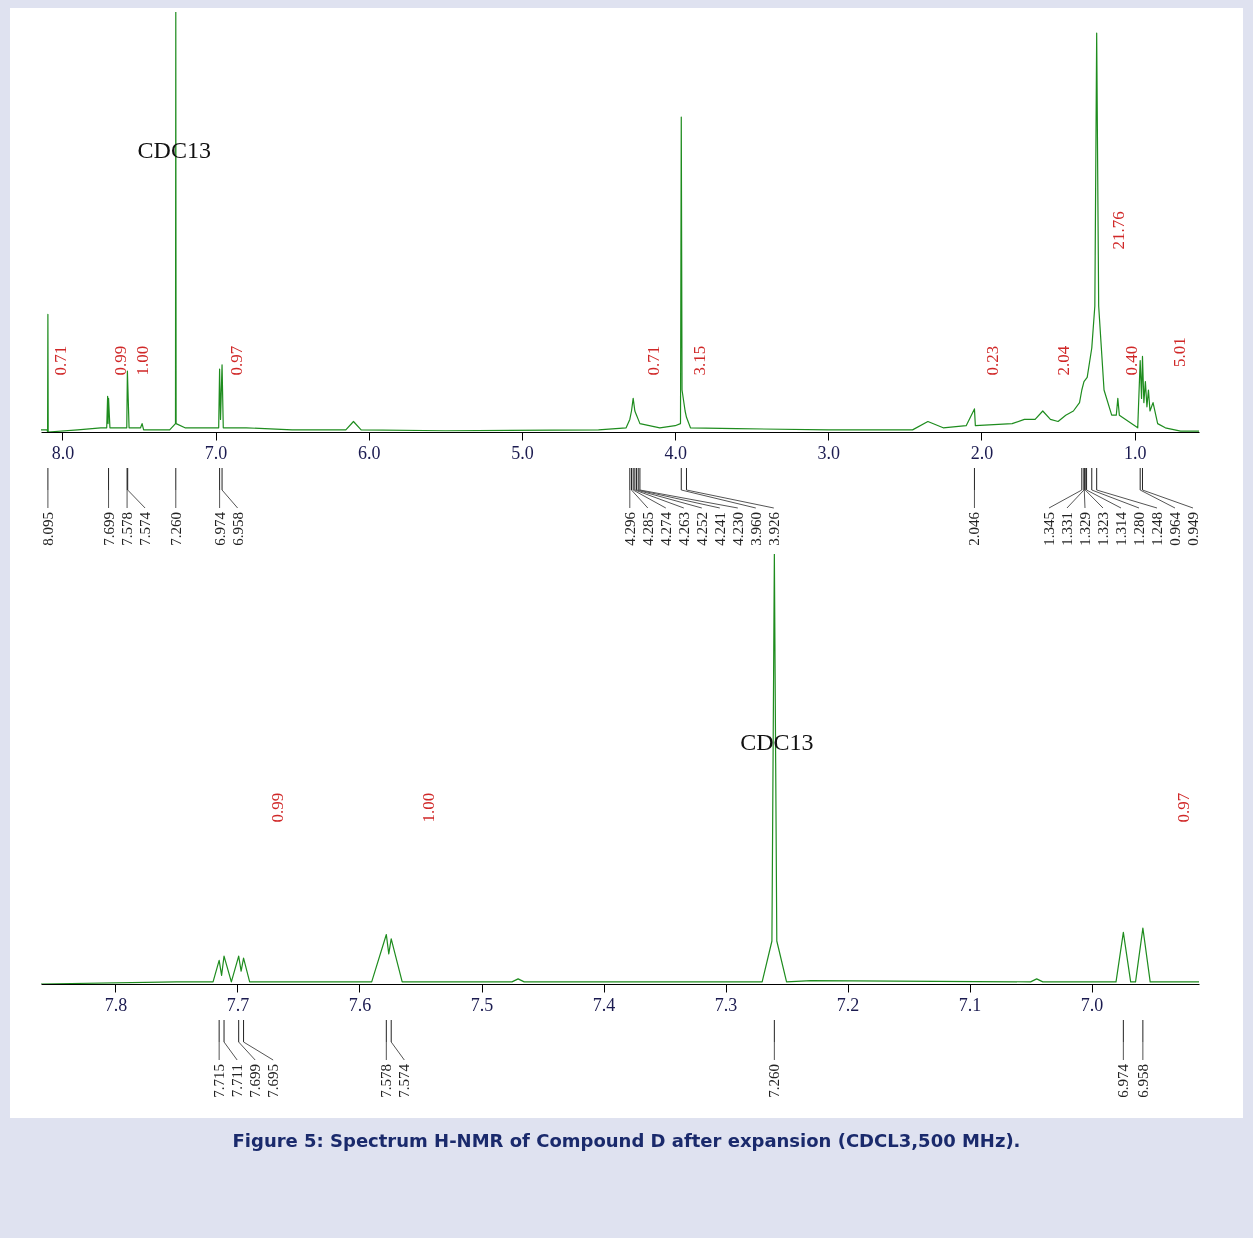  What do you see at coordinates (970, 1004) in the screenshot?
I see `x-tick-label: 7.1` at bounding box center [970, 1004].